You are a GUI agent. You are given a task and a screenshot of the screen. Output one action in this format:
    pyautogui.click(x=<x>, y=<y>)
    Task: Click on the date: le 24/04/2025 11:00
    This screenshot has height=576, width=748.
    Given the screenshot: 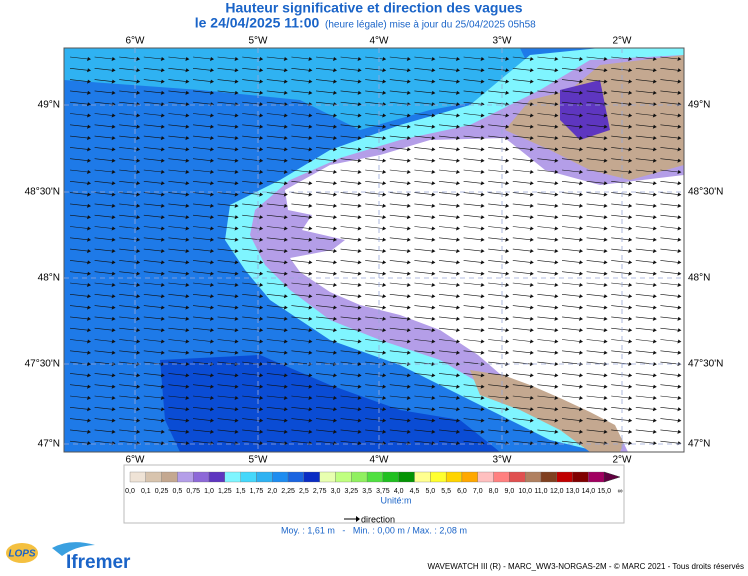 What is the action you would take?
    pyautogui.click(x=257, y=23)
    